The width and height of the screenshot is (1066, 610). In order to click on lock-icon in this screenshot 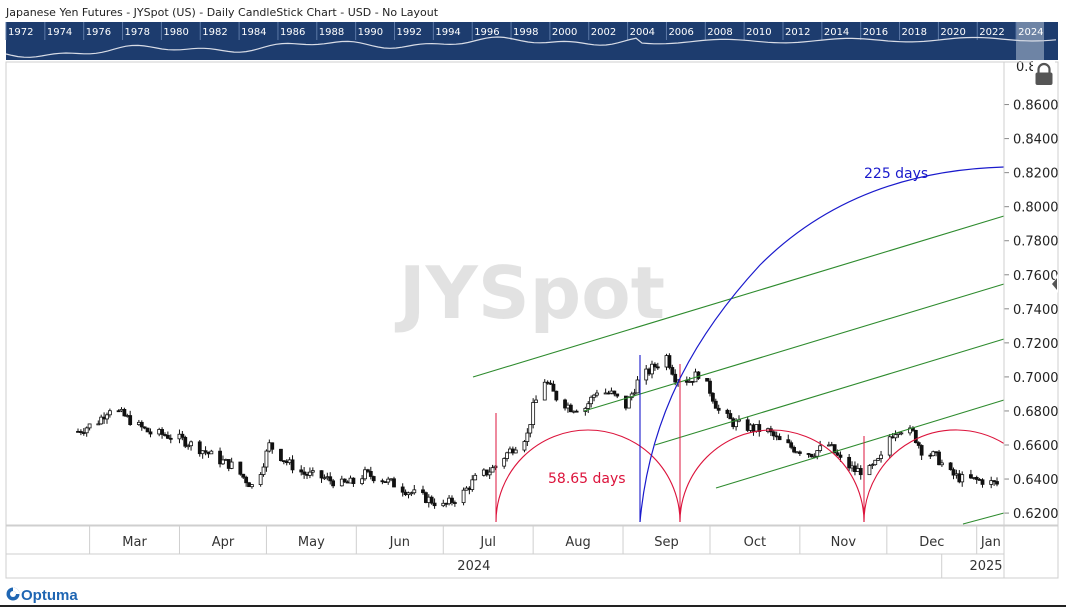, I will do `click(1044, 75)`.